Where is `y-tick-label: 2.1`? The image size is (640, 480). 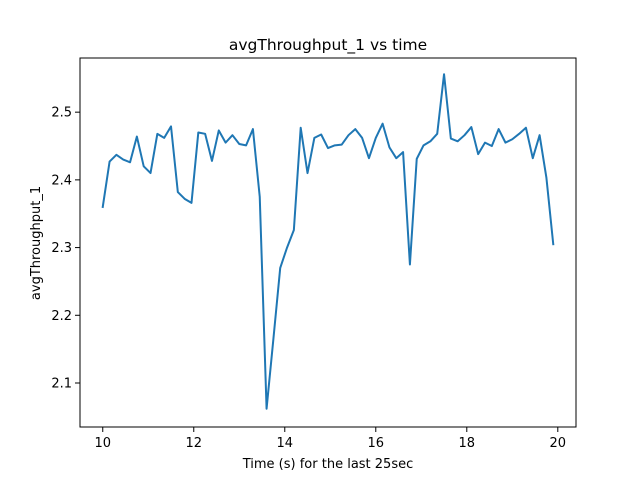
y-tick-label: 2.1 is located at coordinates (61, 383).